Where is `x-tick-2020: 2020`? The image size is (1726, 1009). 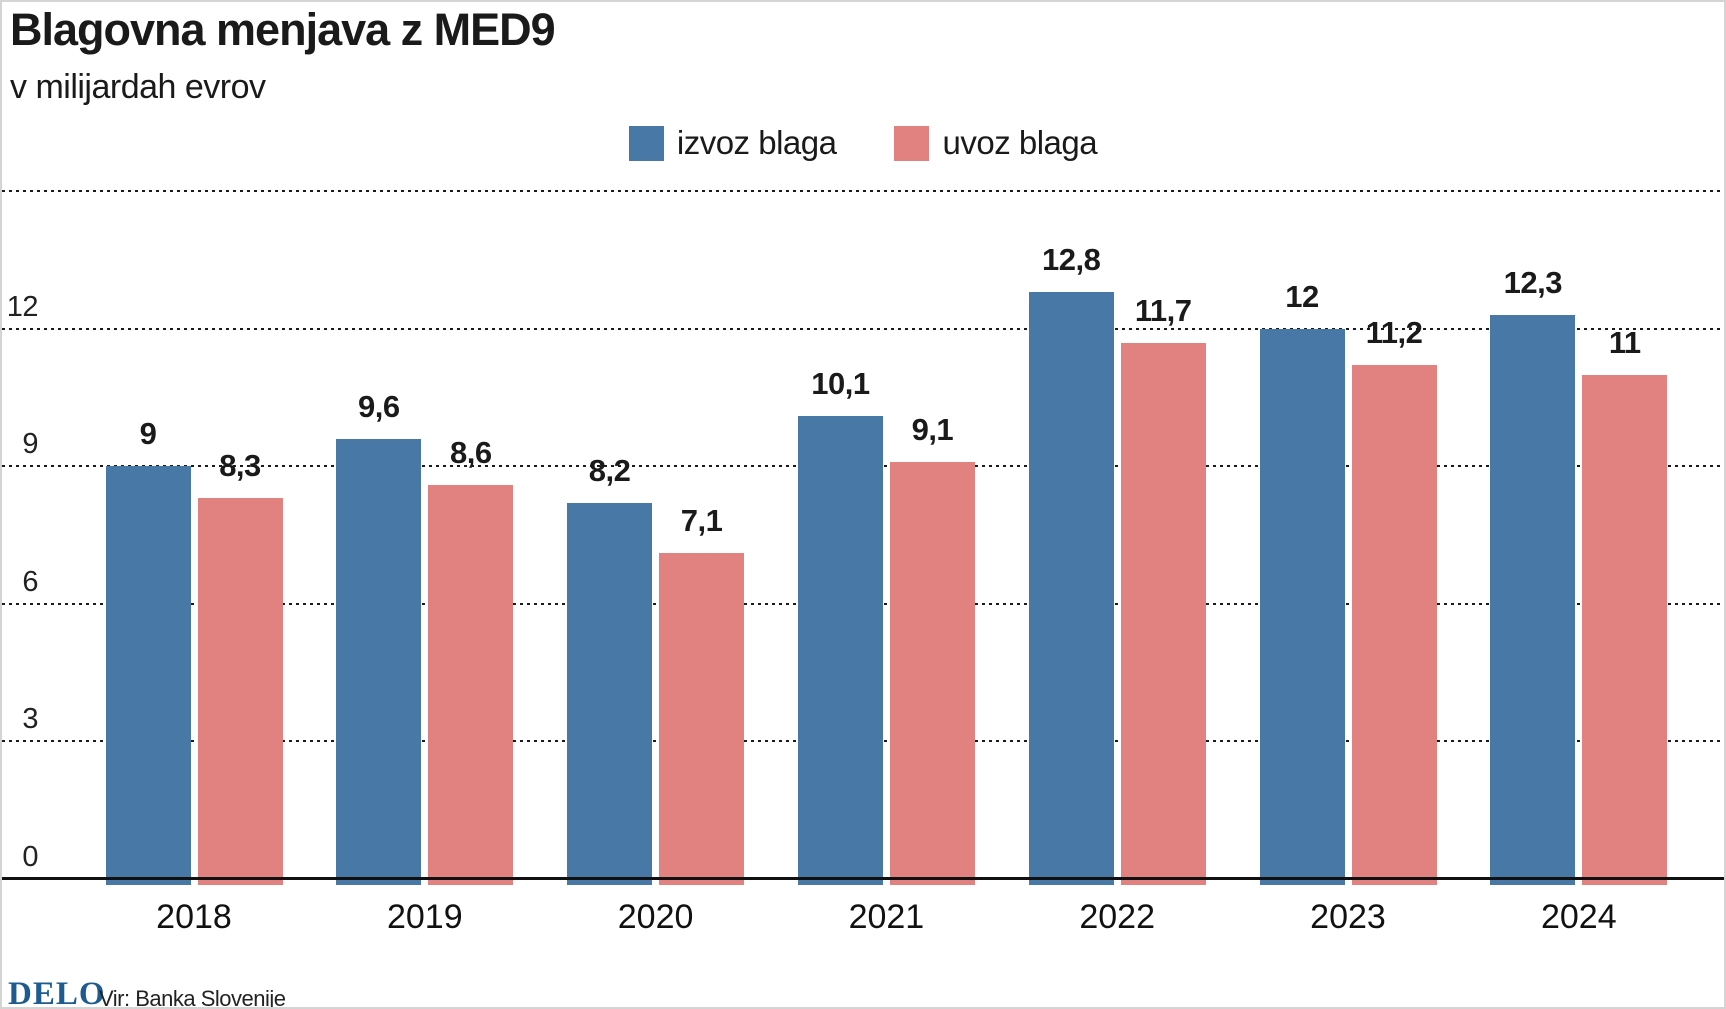 x-tick-2020: 2020 is located at coordinates (655, 917).